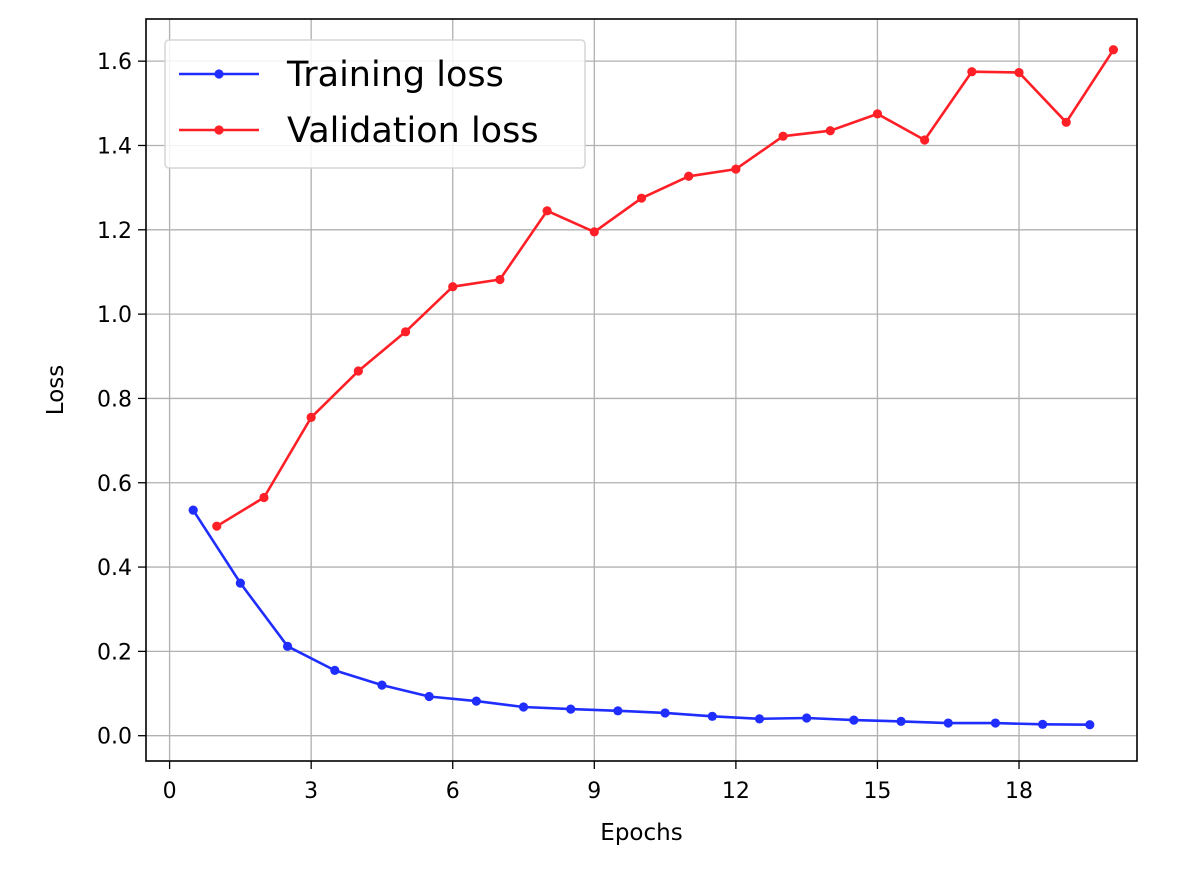  Describe the element at coordinates (736, 791) in the screenshot. I see `x-tick-label: 12` at that location.